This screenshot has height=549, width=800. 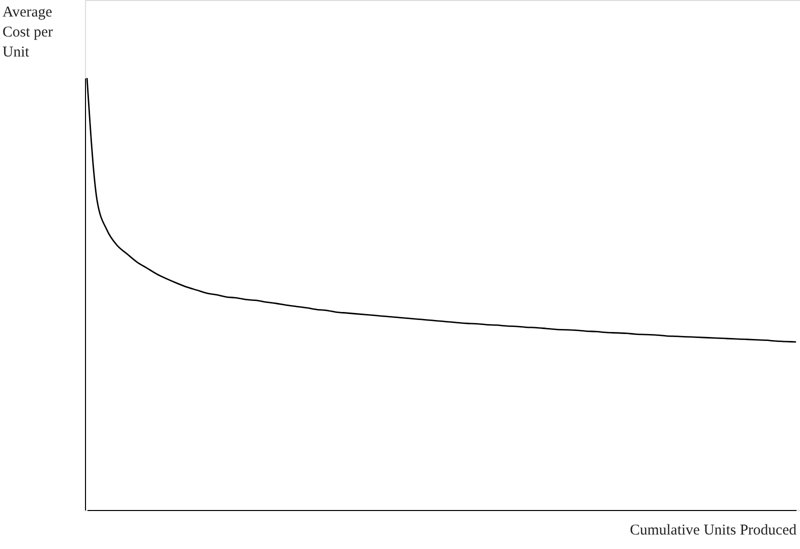 I want to click on y-axis-title: Average Cost per Unit, so click(x=27, y=32).